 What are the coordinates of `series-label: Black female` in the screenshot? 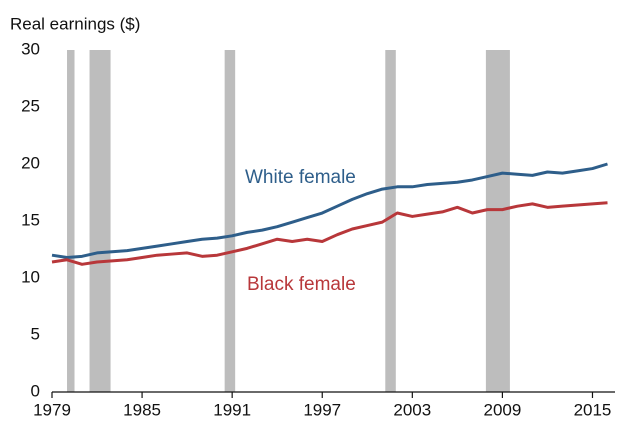 It's located at (301, 284).